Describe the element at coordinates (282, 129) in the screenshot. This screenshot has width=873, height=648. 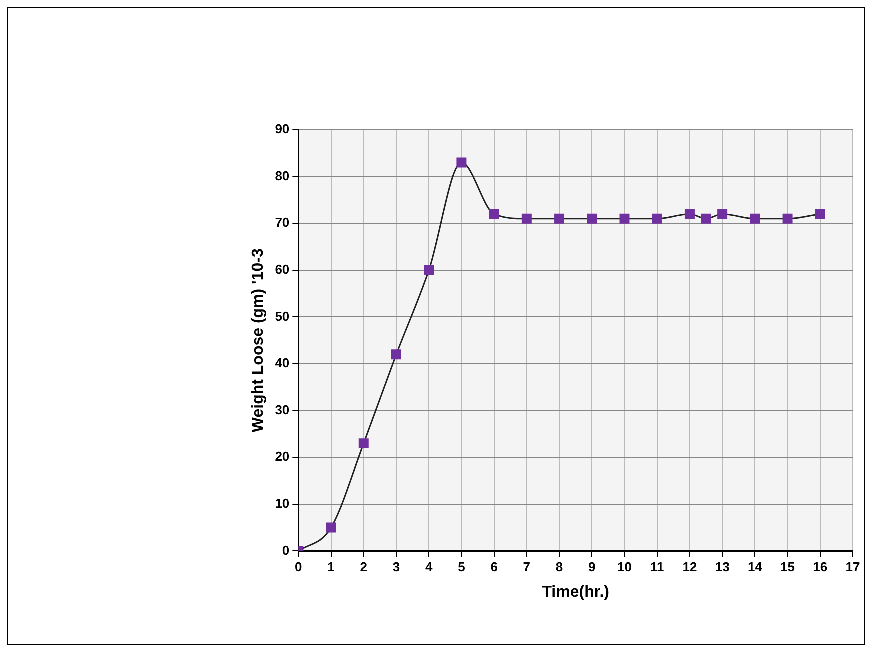
I see `y-tick-label: 90` at that location.